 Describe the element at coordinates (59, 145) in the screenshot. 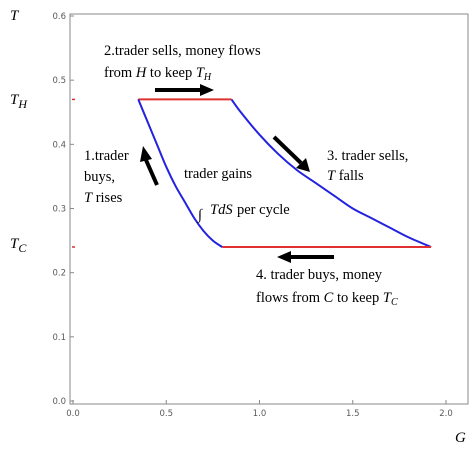

I see `y-tick-label: 0.4` at that location.